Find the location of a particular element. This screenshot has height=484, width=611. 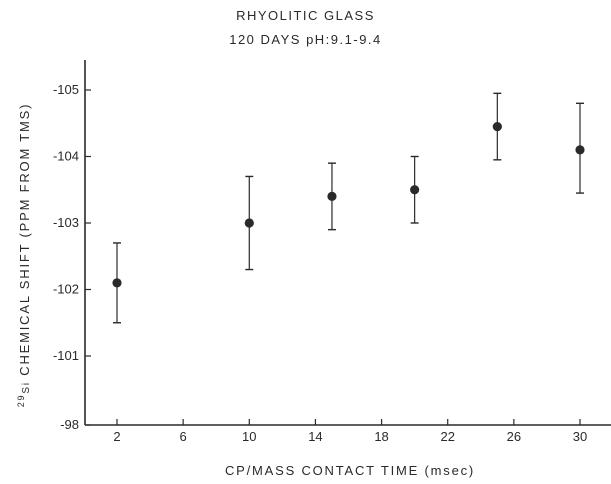

y-axis-label-text: CHEMICAL SHIFT (PPM FROM TMS) is located at coordinates (25, 242).